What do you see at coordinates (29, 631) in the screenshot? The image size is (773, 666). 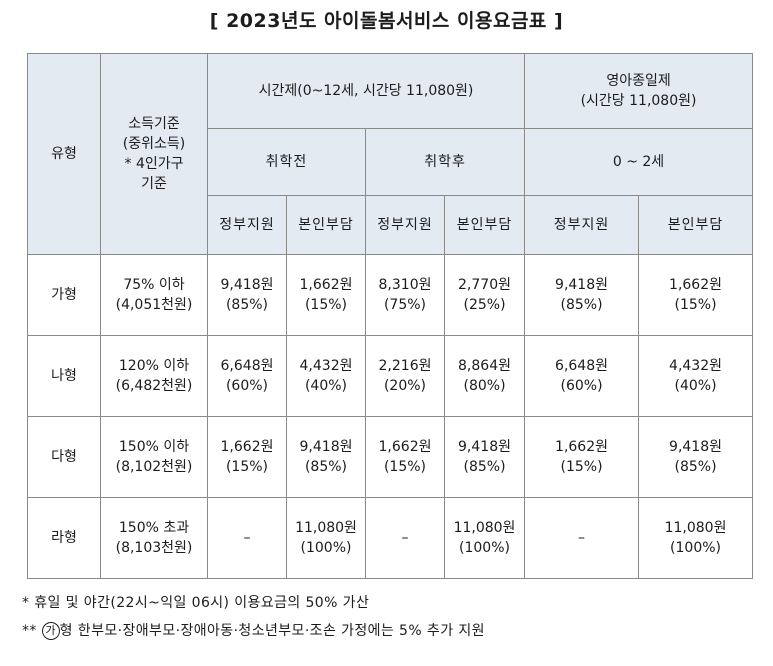 I see `note-prefix: **` at bounding box center [29, 631].